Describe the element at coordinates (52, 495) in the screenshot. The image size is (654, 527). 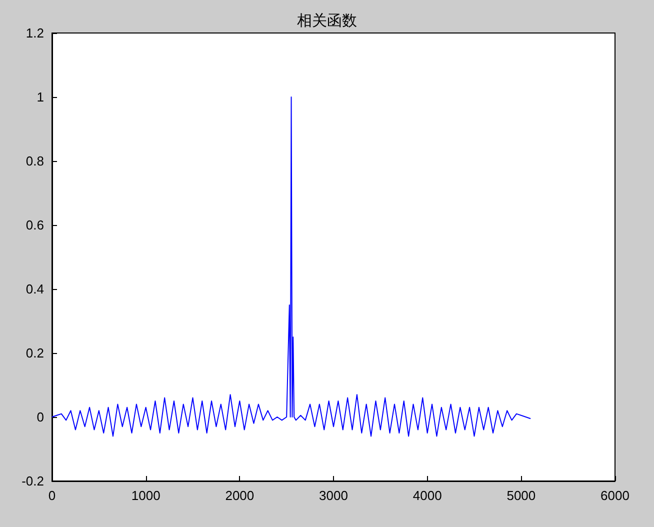
I see `x-tick-label: 0` at that location.